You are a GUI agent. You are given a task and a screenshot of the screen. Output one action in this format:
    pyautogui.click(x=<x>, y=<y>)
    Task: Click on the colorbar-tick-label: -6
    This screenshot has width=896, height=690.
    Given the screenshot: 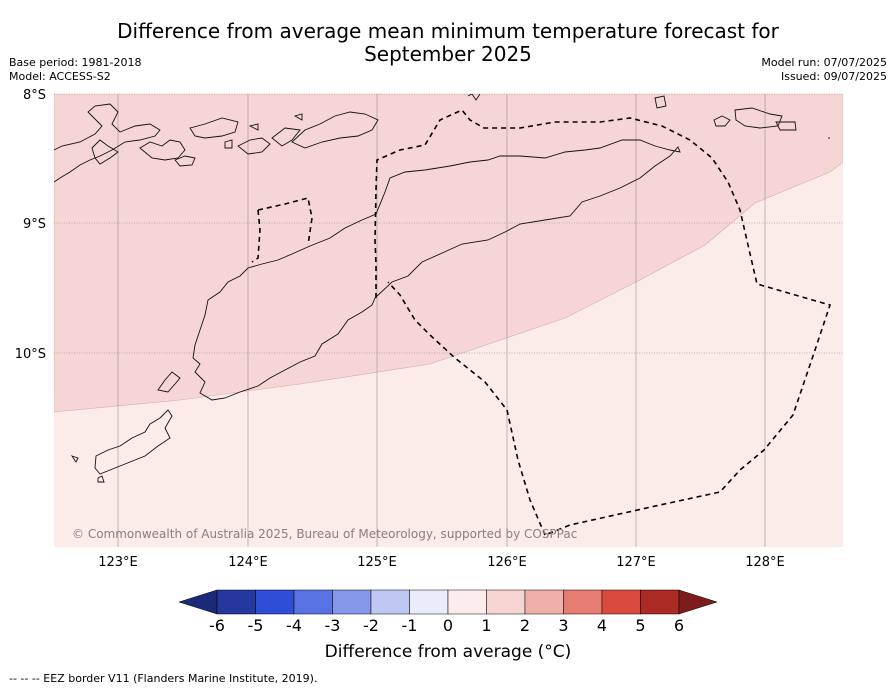 What is the action you would take?
    pyautogui.click(x=217, y=625)
    